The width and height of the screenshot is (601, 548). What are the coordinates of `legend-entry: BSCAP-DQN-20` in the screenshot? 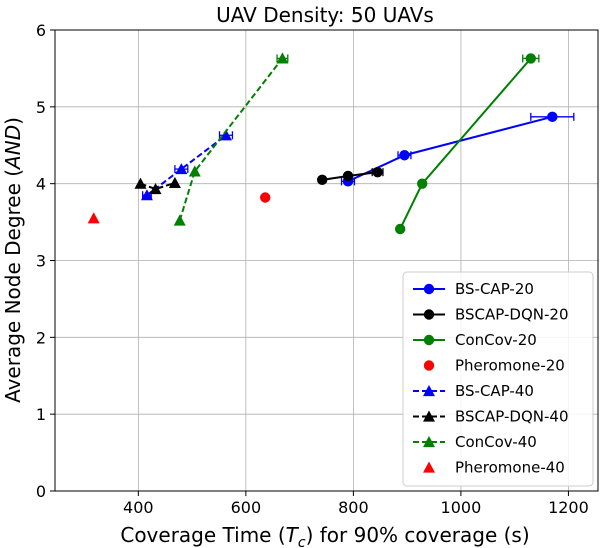 It's located at (491, 315).